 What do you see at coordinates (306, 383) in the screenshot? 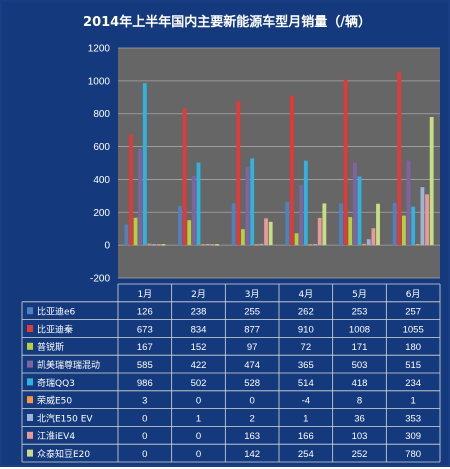
I see `table-cell-value: 514` at bounding box center [306, 383].